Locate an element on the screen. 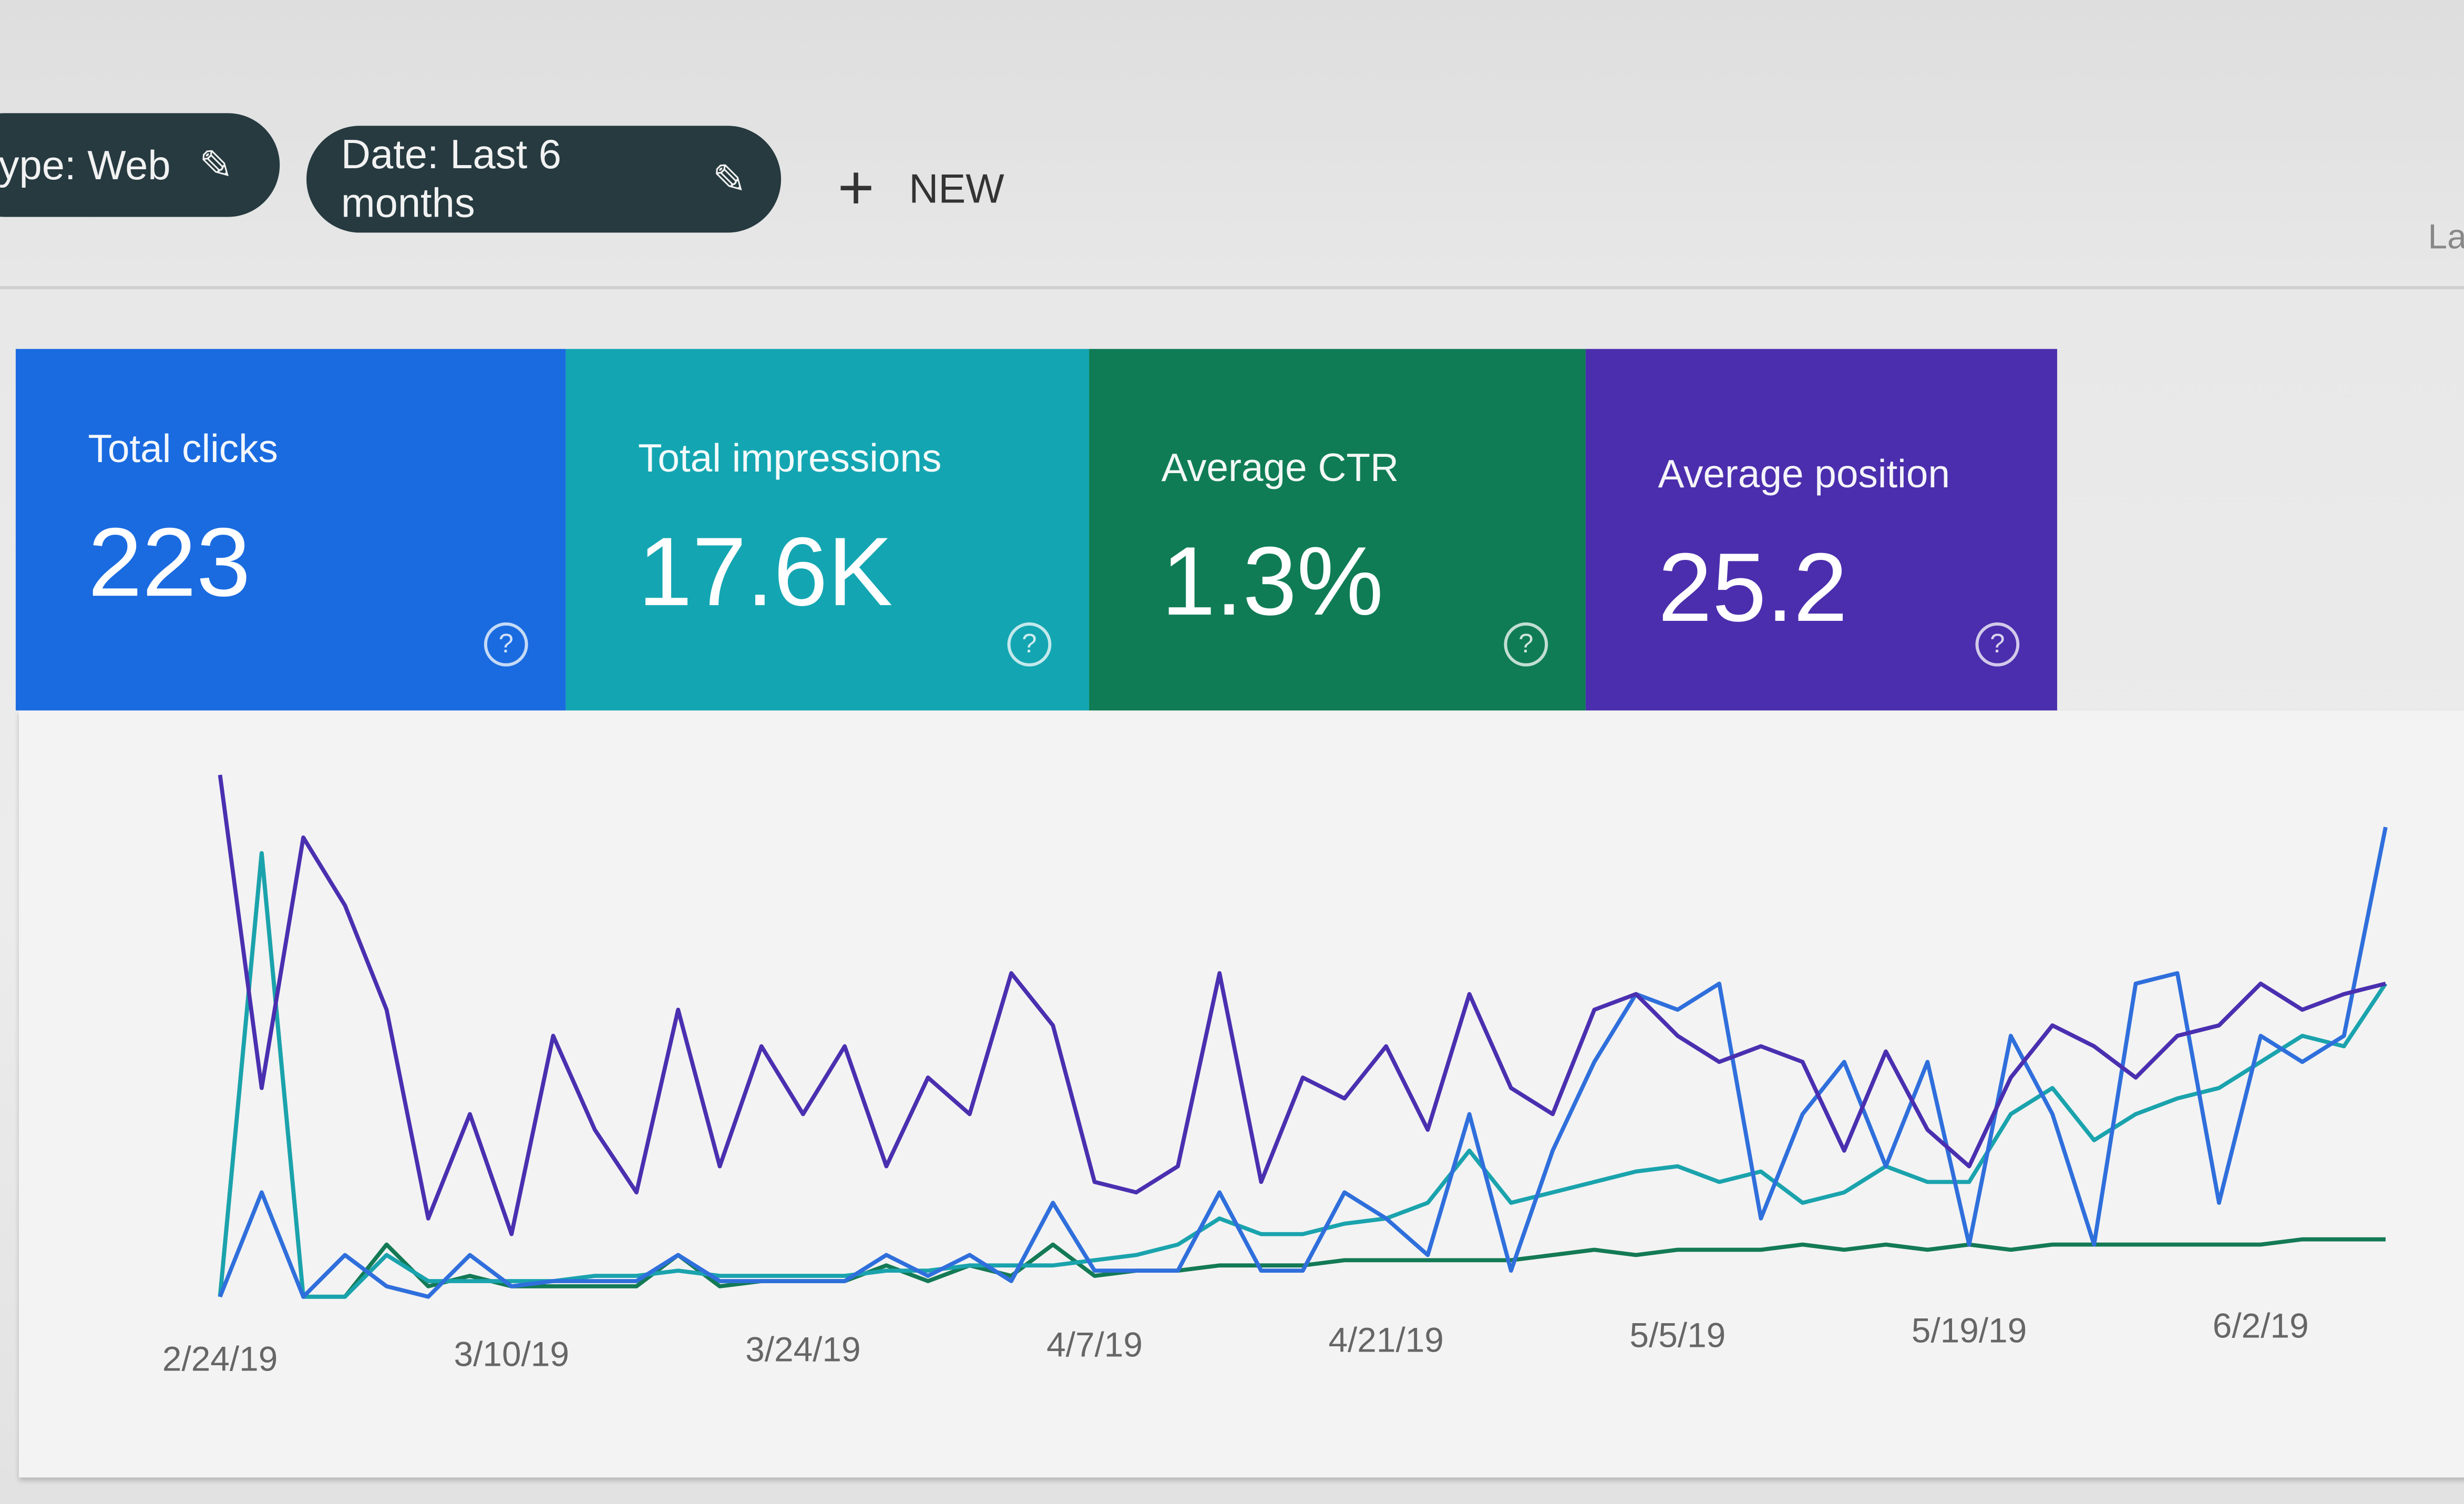  new-filter-button: + NEW is located at coordinates (921, 189).